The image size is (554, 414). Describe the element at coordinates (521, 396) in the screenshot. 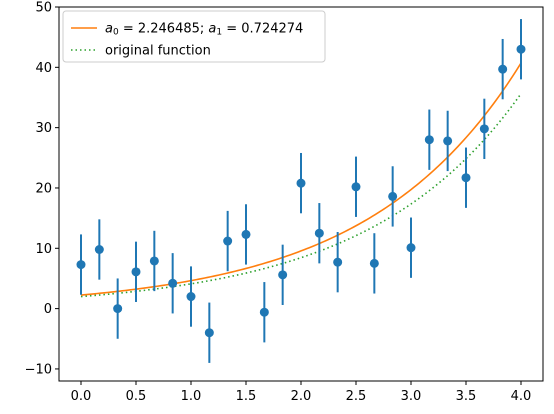

I see `x-tick-label: 4.0` at that location.